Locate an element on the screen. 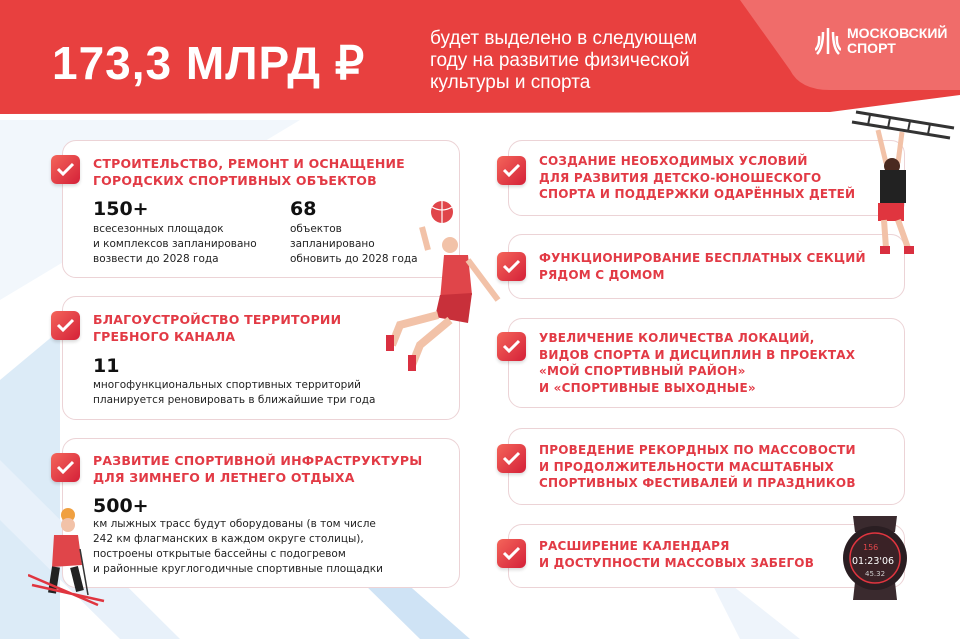 The image size is (960, 639). watch-distance: 45.32 is located at coordinates (875, 574).